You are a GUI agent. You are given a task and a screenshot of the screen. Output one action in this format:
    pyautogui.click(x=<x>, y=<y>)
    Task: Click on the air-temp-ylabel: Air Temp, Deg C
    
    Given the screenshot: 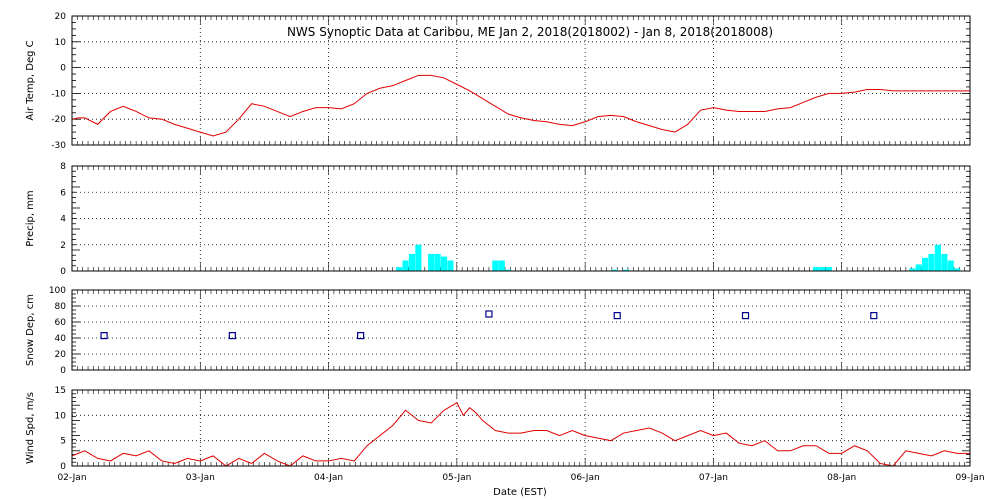 What is the action you would take?
    pyautogui.click(x=30, y=80)
    